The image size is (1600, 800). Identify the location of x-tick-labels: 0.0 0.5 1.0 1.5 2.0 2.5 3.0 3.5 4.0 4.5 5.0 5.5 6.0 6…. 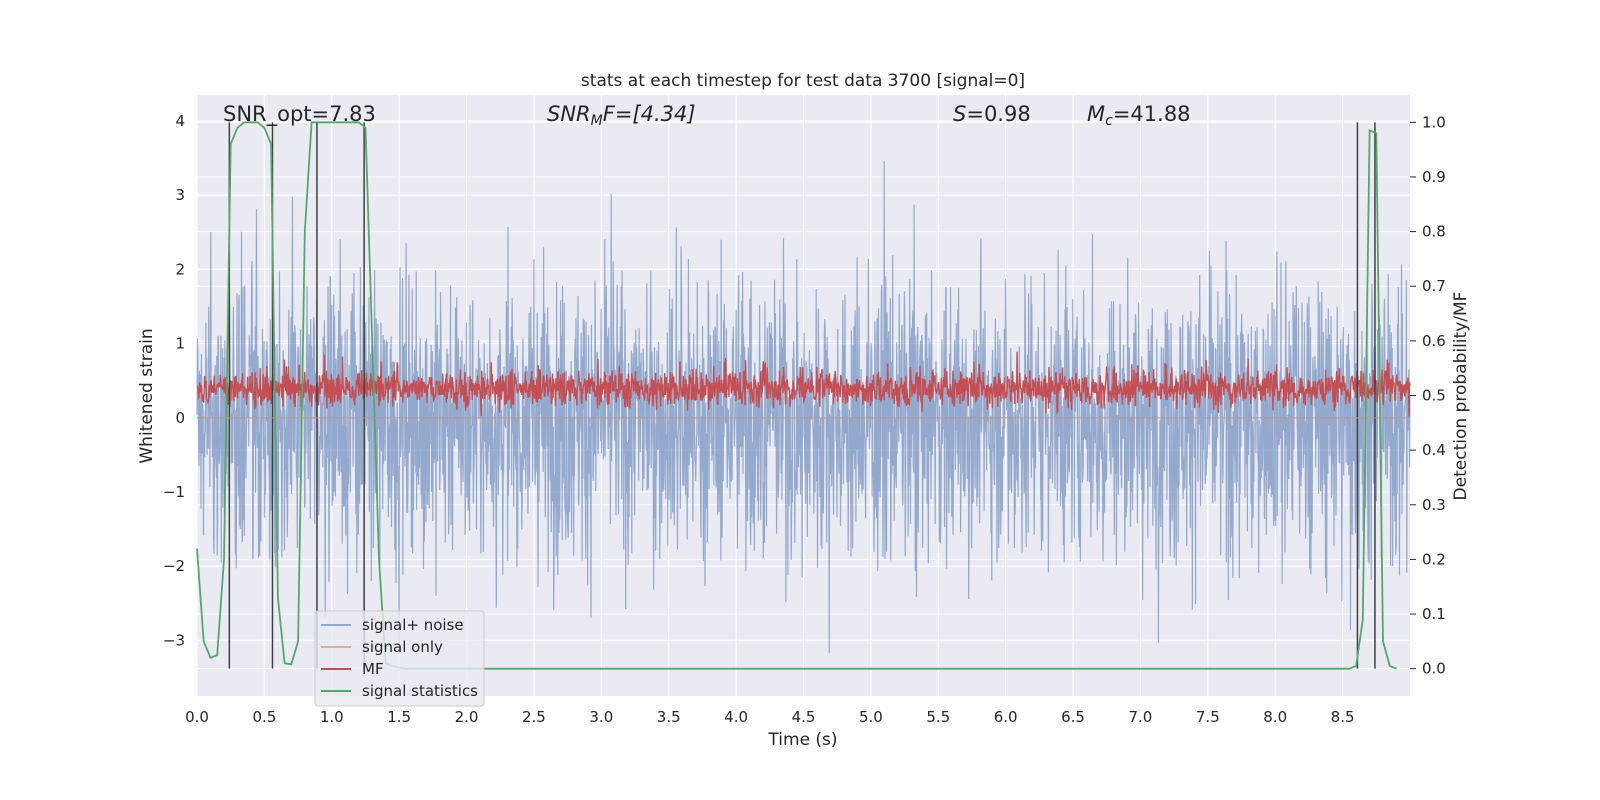
(769, 717).